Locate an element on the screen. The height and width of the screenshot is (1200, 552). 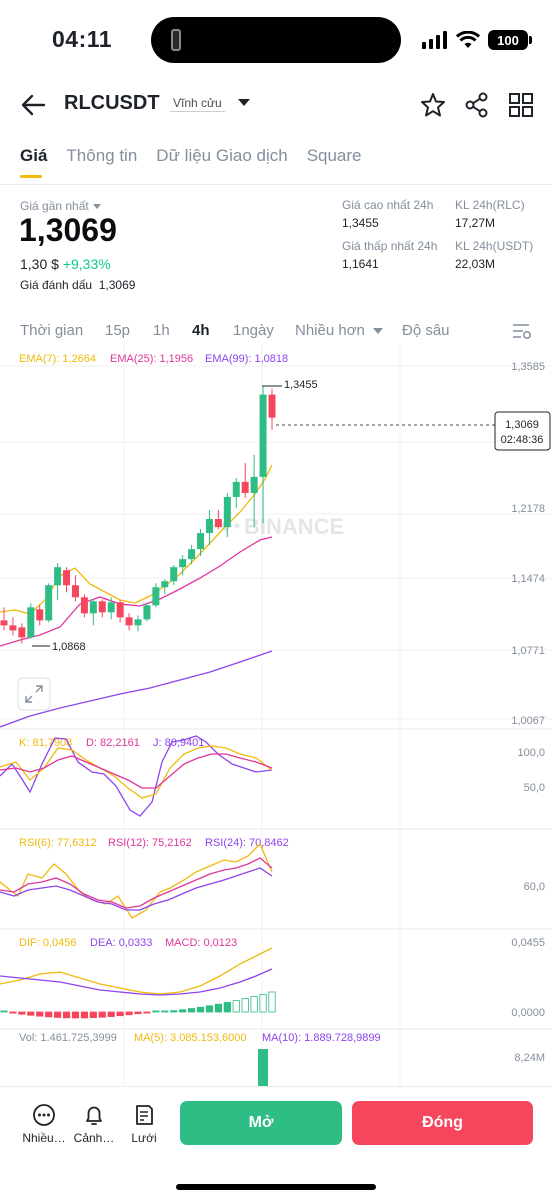
signal-icon is located at coordinates (434, 40).